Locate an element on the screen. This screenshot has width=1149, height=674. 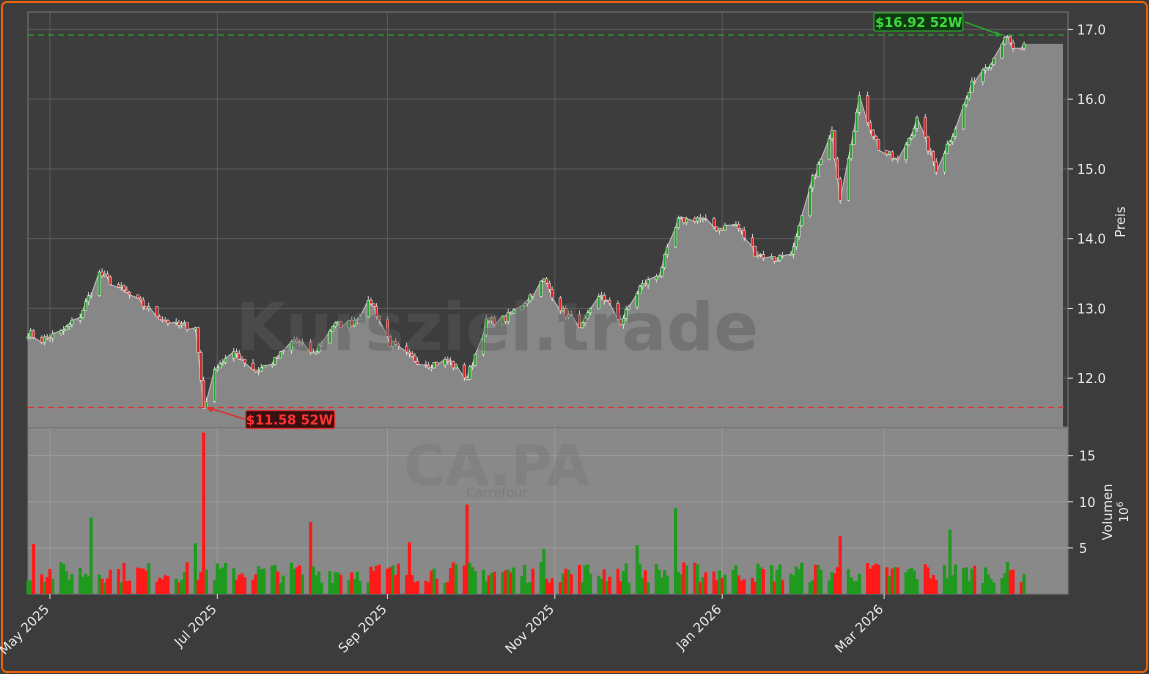
date-tick-label: Sep 2025 is located at coordinates (363, 629).